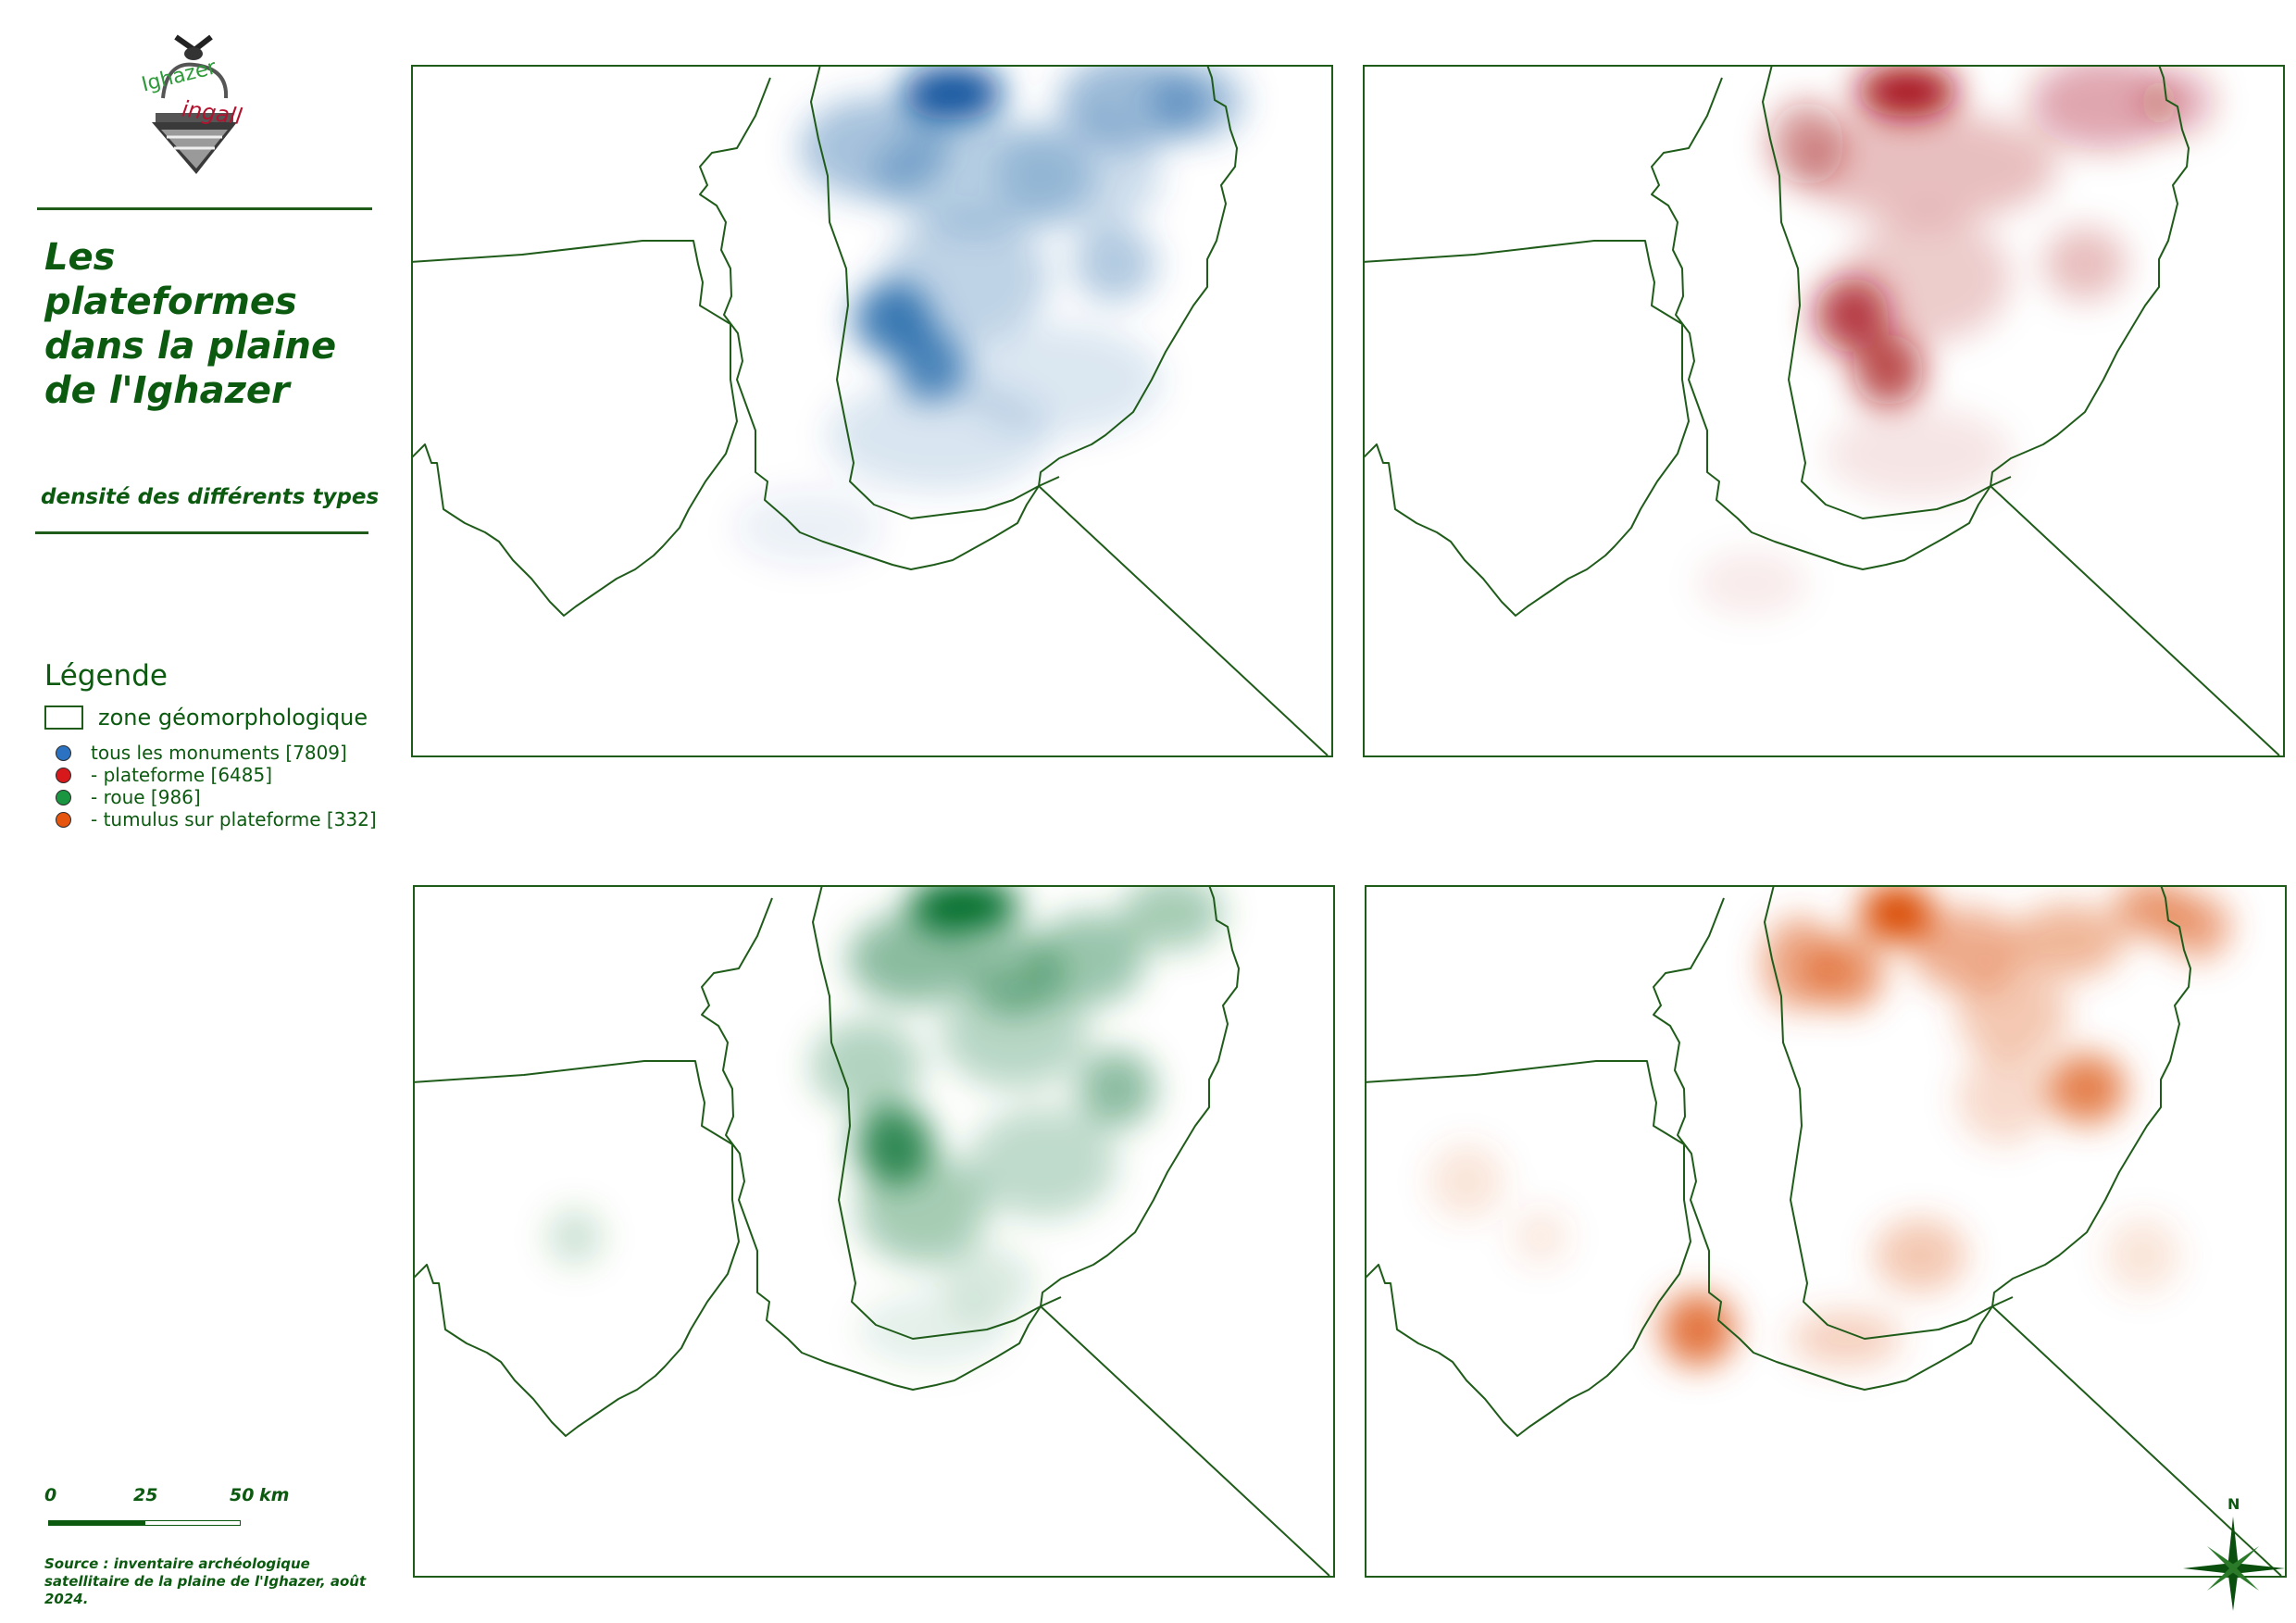  What do you see at coordinates (106, 676) in the screenshot?
I see `legend-title: Légende` at bounding box center [106, 676].